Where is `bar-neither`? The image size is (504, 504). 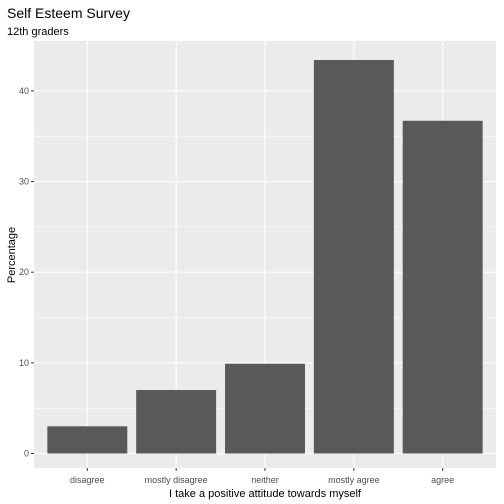 bar-neither is located at coordinates (265, 408).